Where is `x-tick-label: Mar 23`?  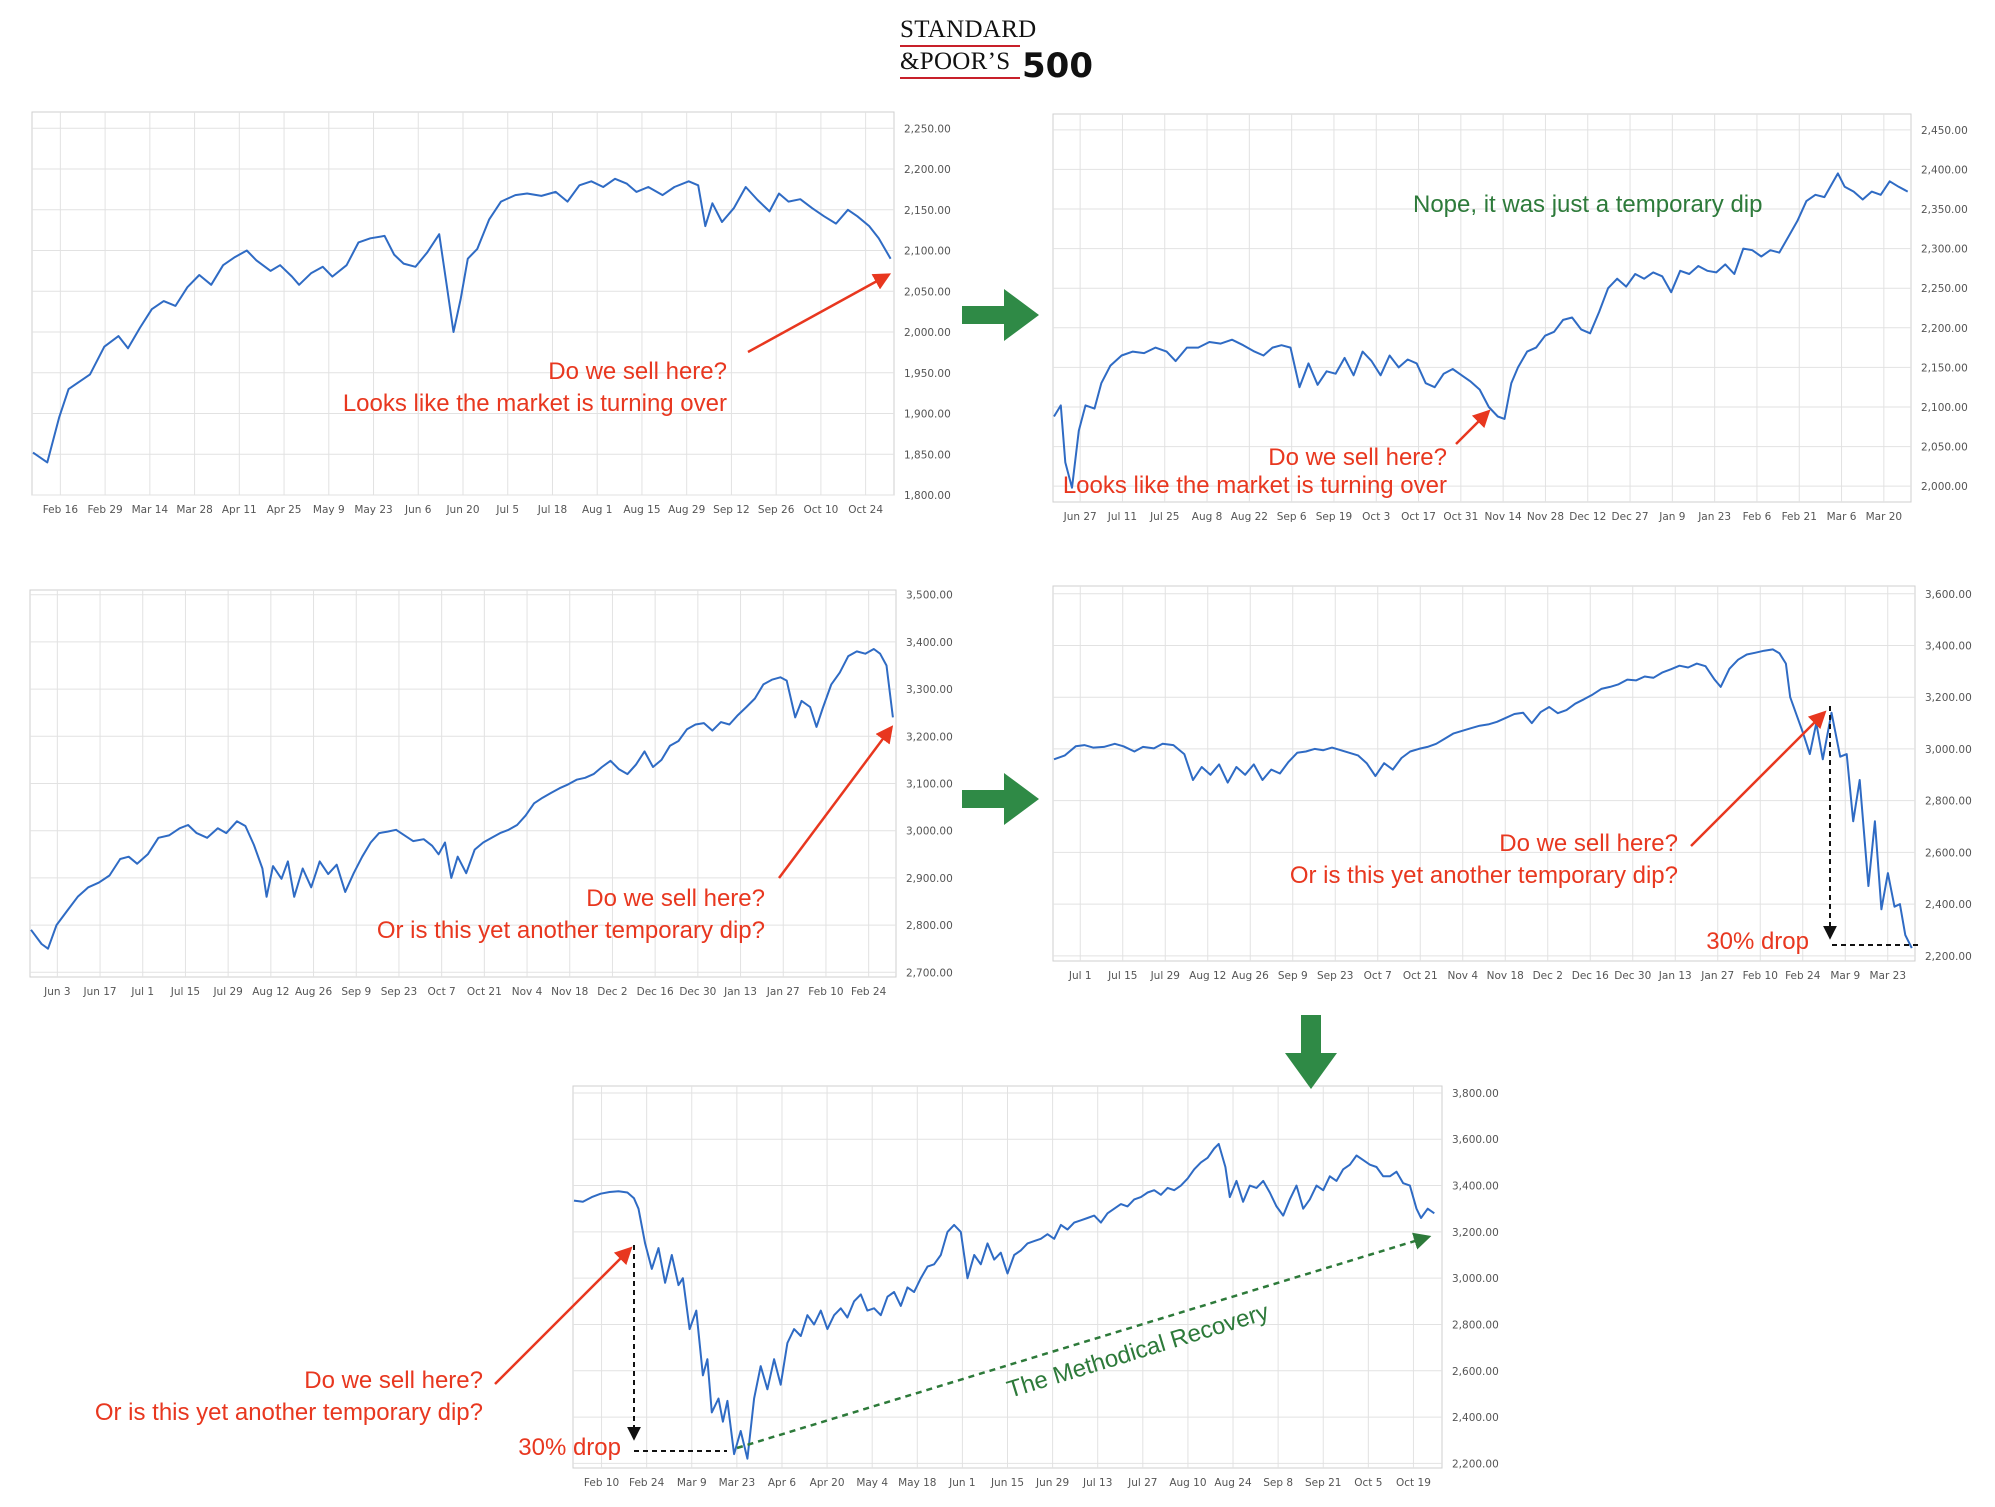
x-tick-label: Mar 23 is located at coordinates (1887, 976).